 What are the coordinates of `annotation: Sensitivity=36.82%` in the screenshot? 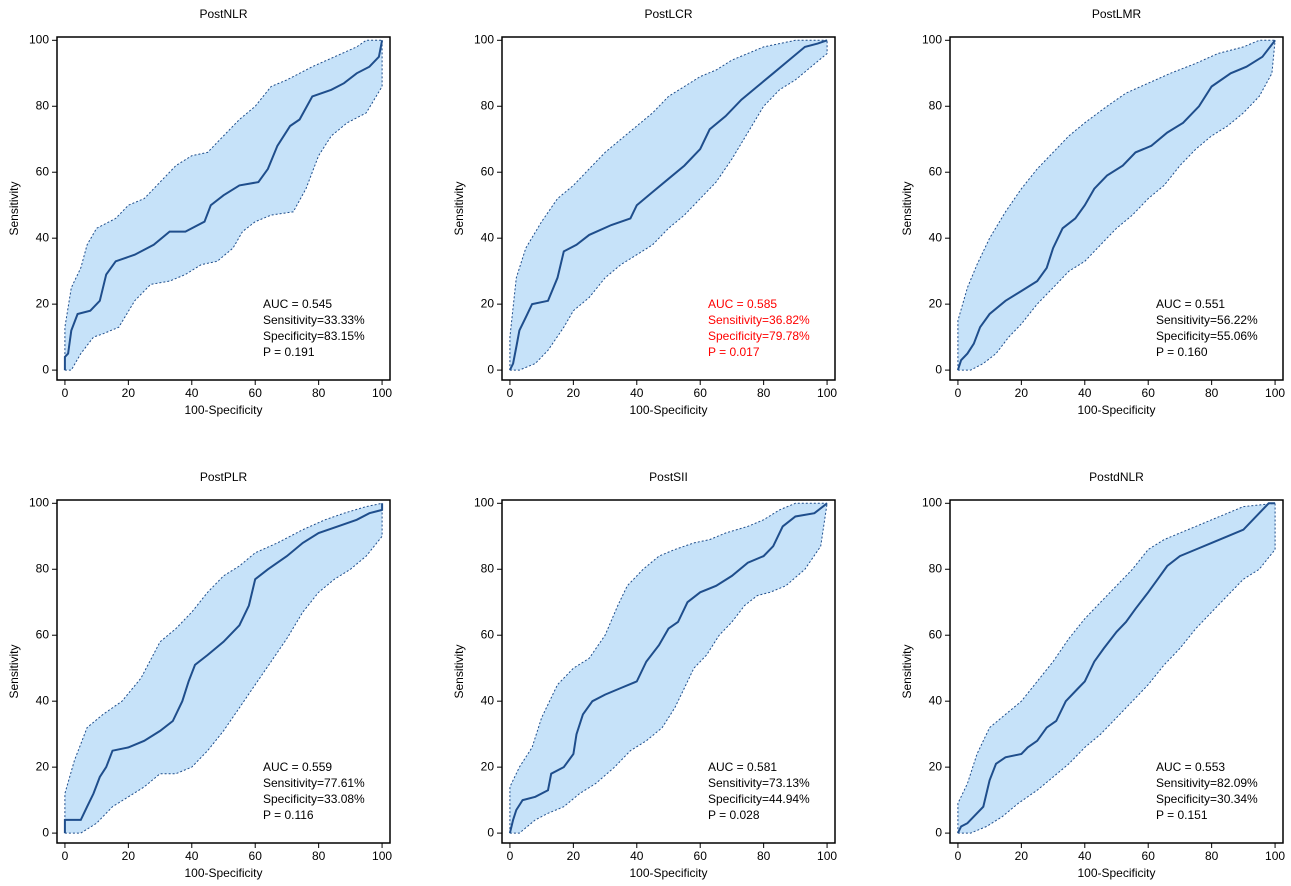 It's located at (759, 320).